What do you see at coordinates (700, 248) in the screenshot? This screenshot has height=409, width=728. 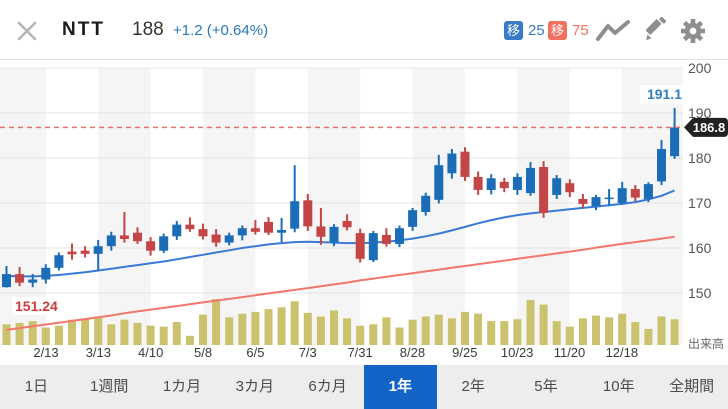 I see `y-tick-label: 160` at bounding box center [700, 248].